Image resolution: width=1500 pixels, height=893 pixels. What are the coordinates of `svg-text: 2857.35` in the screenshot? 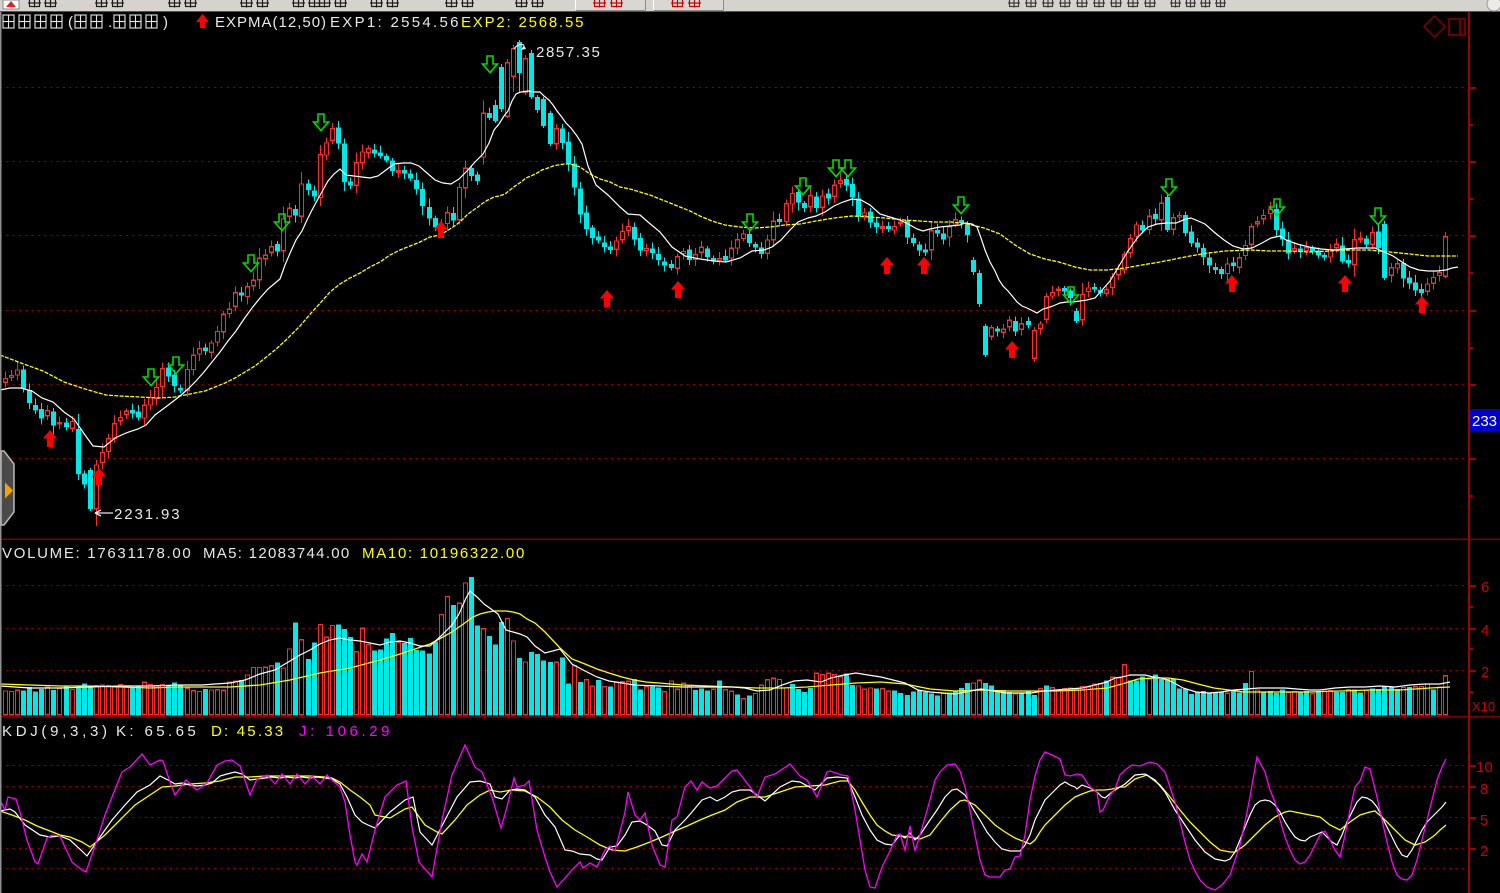 It's located at (568, 52).